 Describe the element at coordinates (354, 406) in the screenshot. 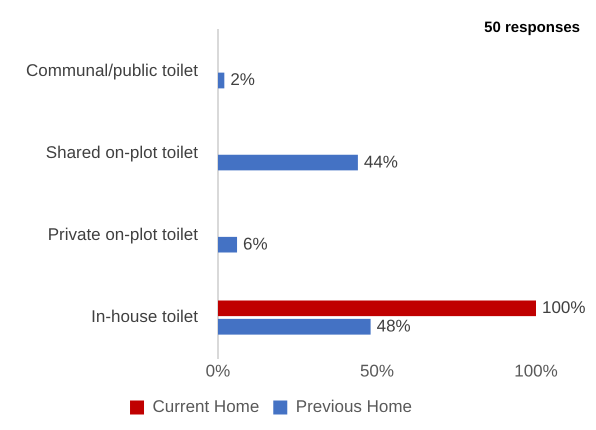

I see `legend-label: Previous Home` at that location.